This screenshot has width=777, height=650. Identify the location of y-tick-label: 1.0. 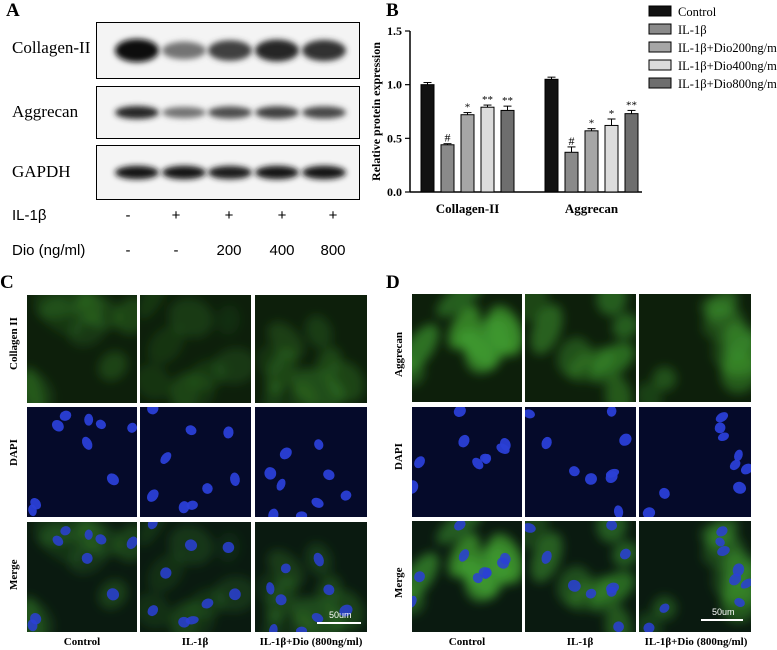
(394, 85).